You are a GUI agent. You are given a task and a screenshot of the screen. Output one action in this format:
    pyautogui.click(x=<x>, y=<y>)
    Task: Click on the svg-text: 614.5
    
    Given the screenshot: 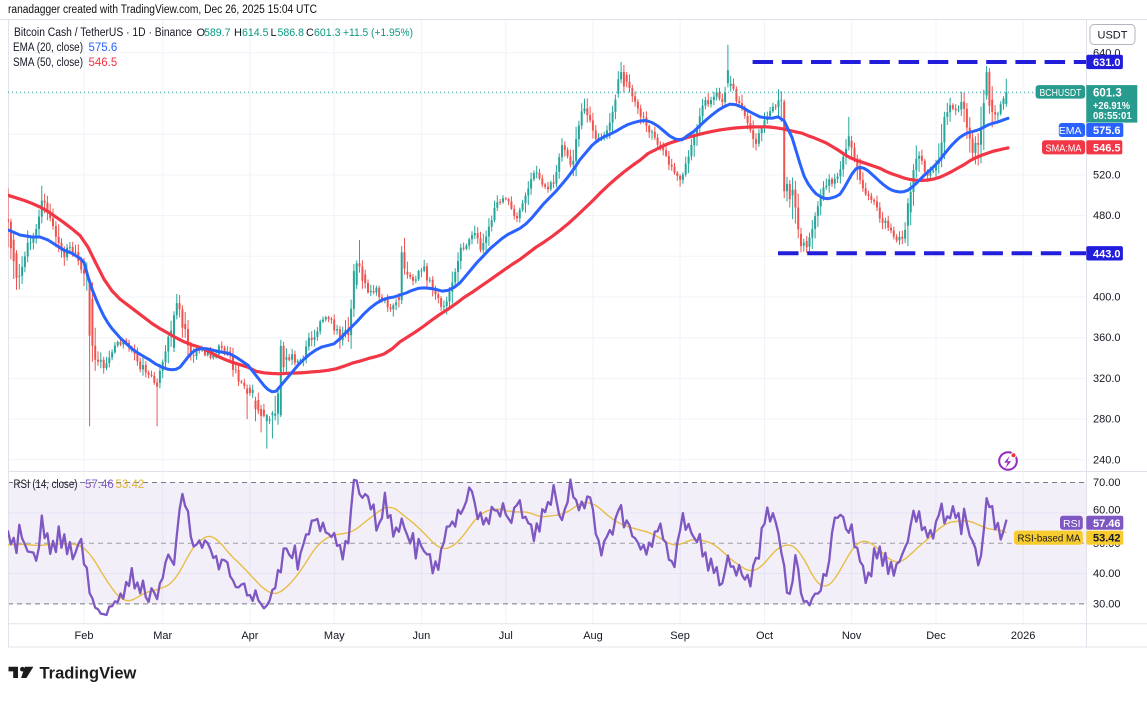 What is the action you would take?
    pyautogui.click(x=255, y=33)
    